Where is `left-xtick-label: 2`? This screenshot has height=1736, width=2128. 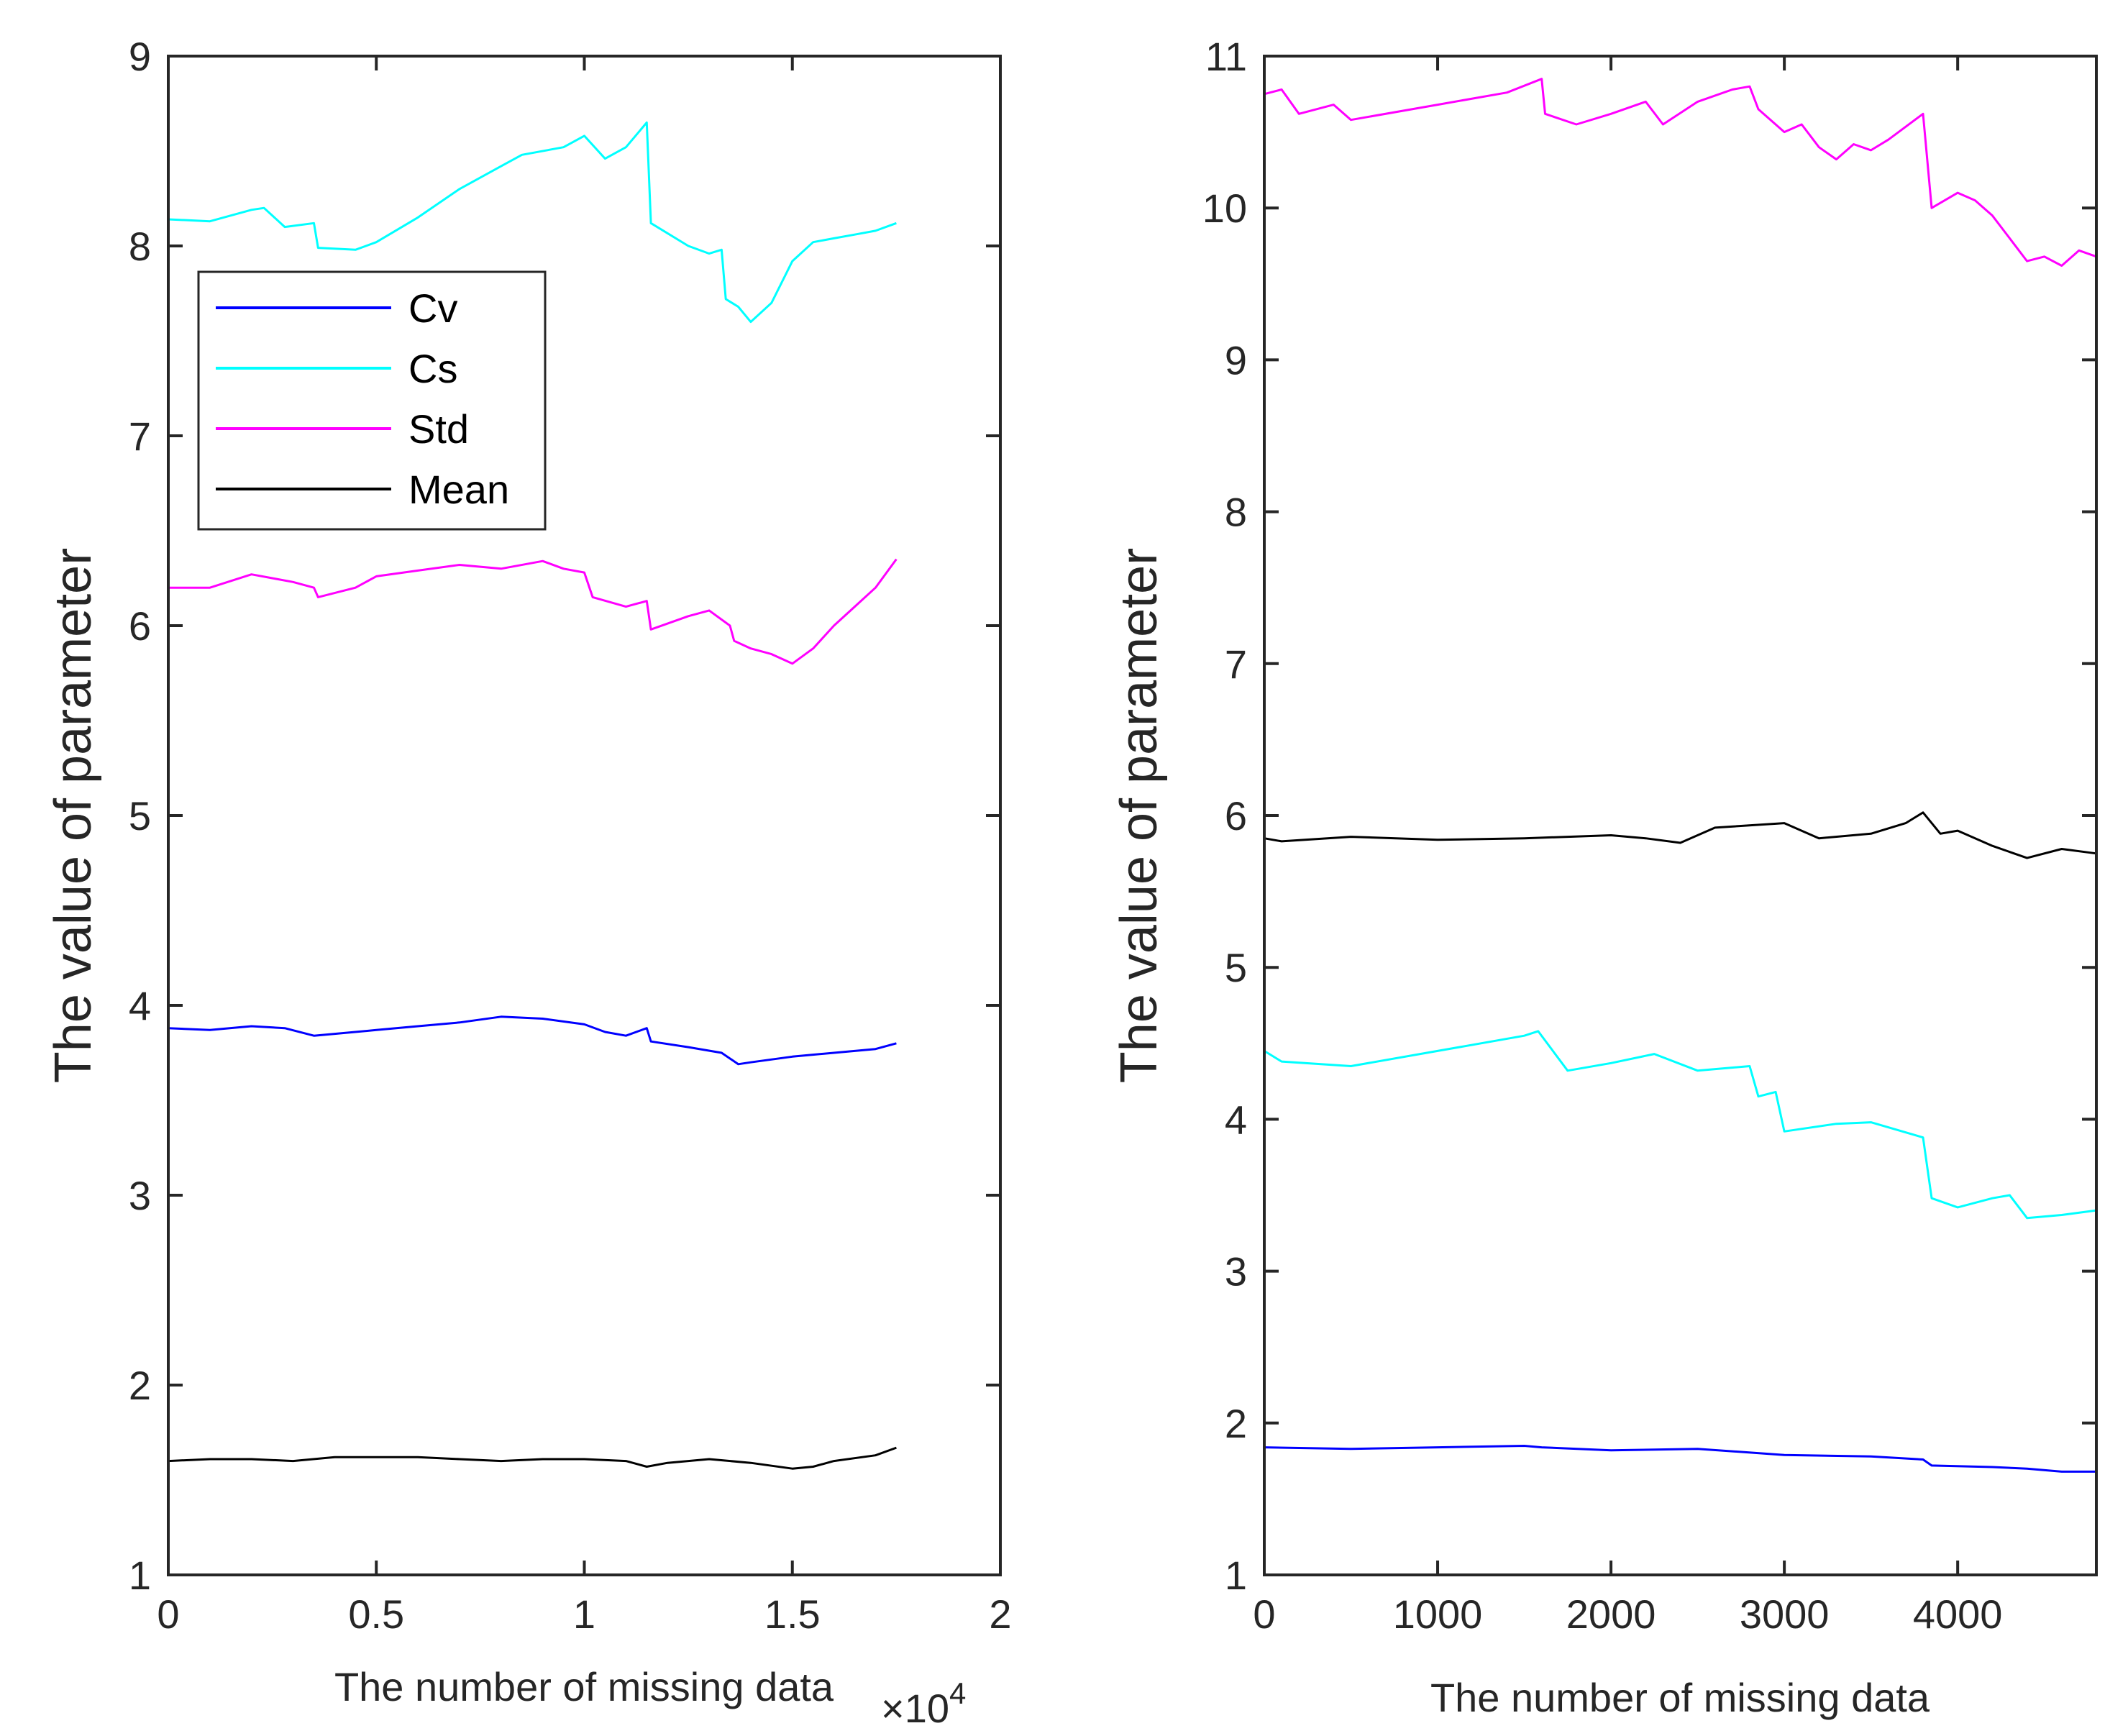
left-xtick-label: 2 is located at coordinates (1000, 1614).